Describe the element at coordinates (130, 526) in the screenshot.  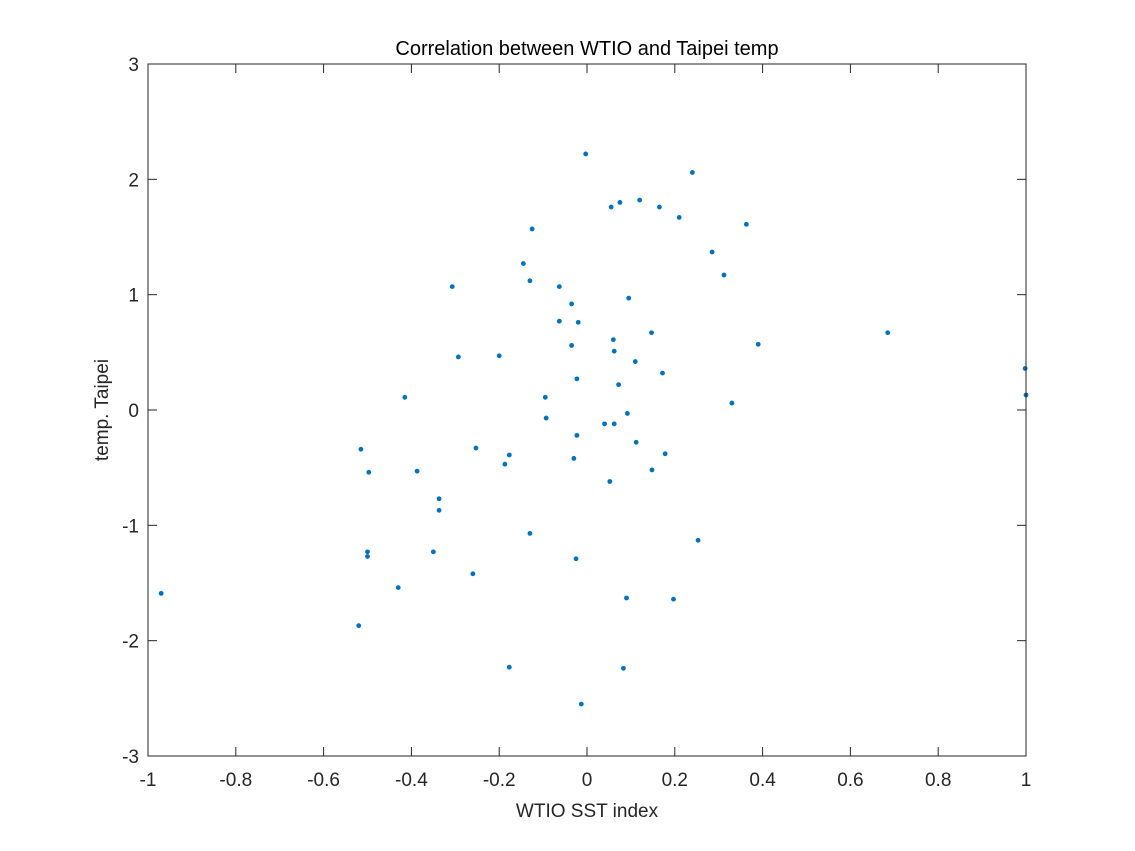
I see `y-tick-label: -1` at that location.